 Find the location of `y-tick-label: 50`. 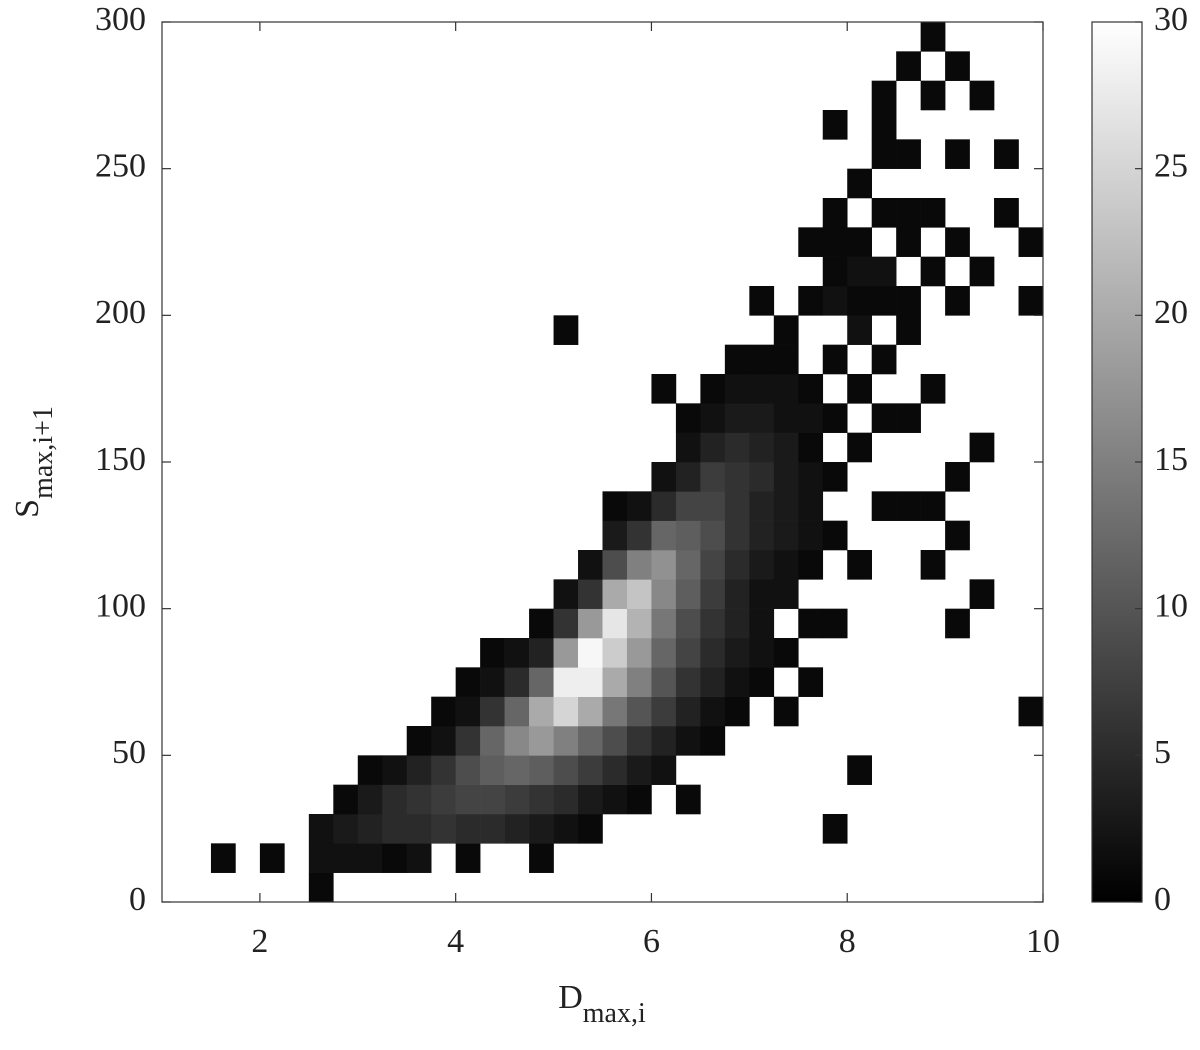

y-tick-label: 50 is located at coordinates (129, 752).